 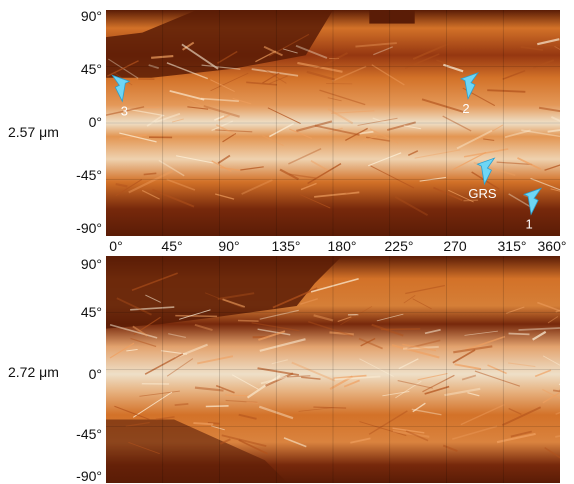 What do you see at coordinates (528, 223) in the screenshot?
I see `annotation-label: 1` at bounding box center [528, 223].